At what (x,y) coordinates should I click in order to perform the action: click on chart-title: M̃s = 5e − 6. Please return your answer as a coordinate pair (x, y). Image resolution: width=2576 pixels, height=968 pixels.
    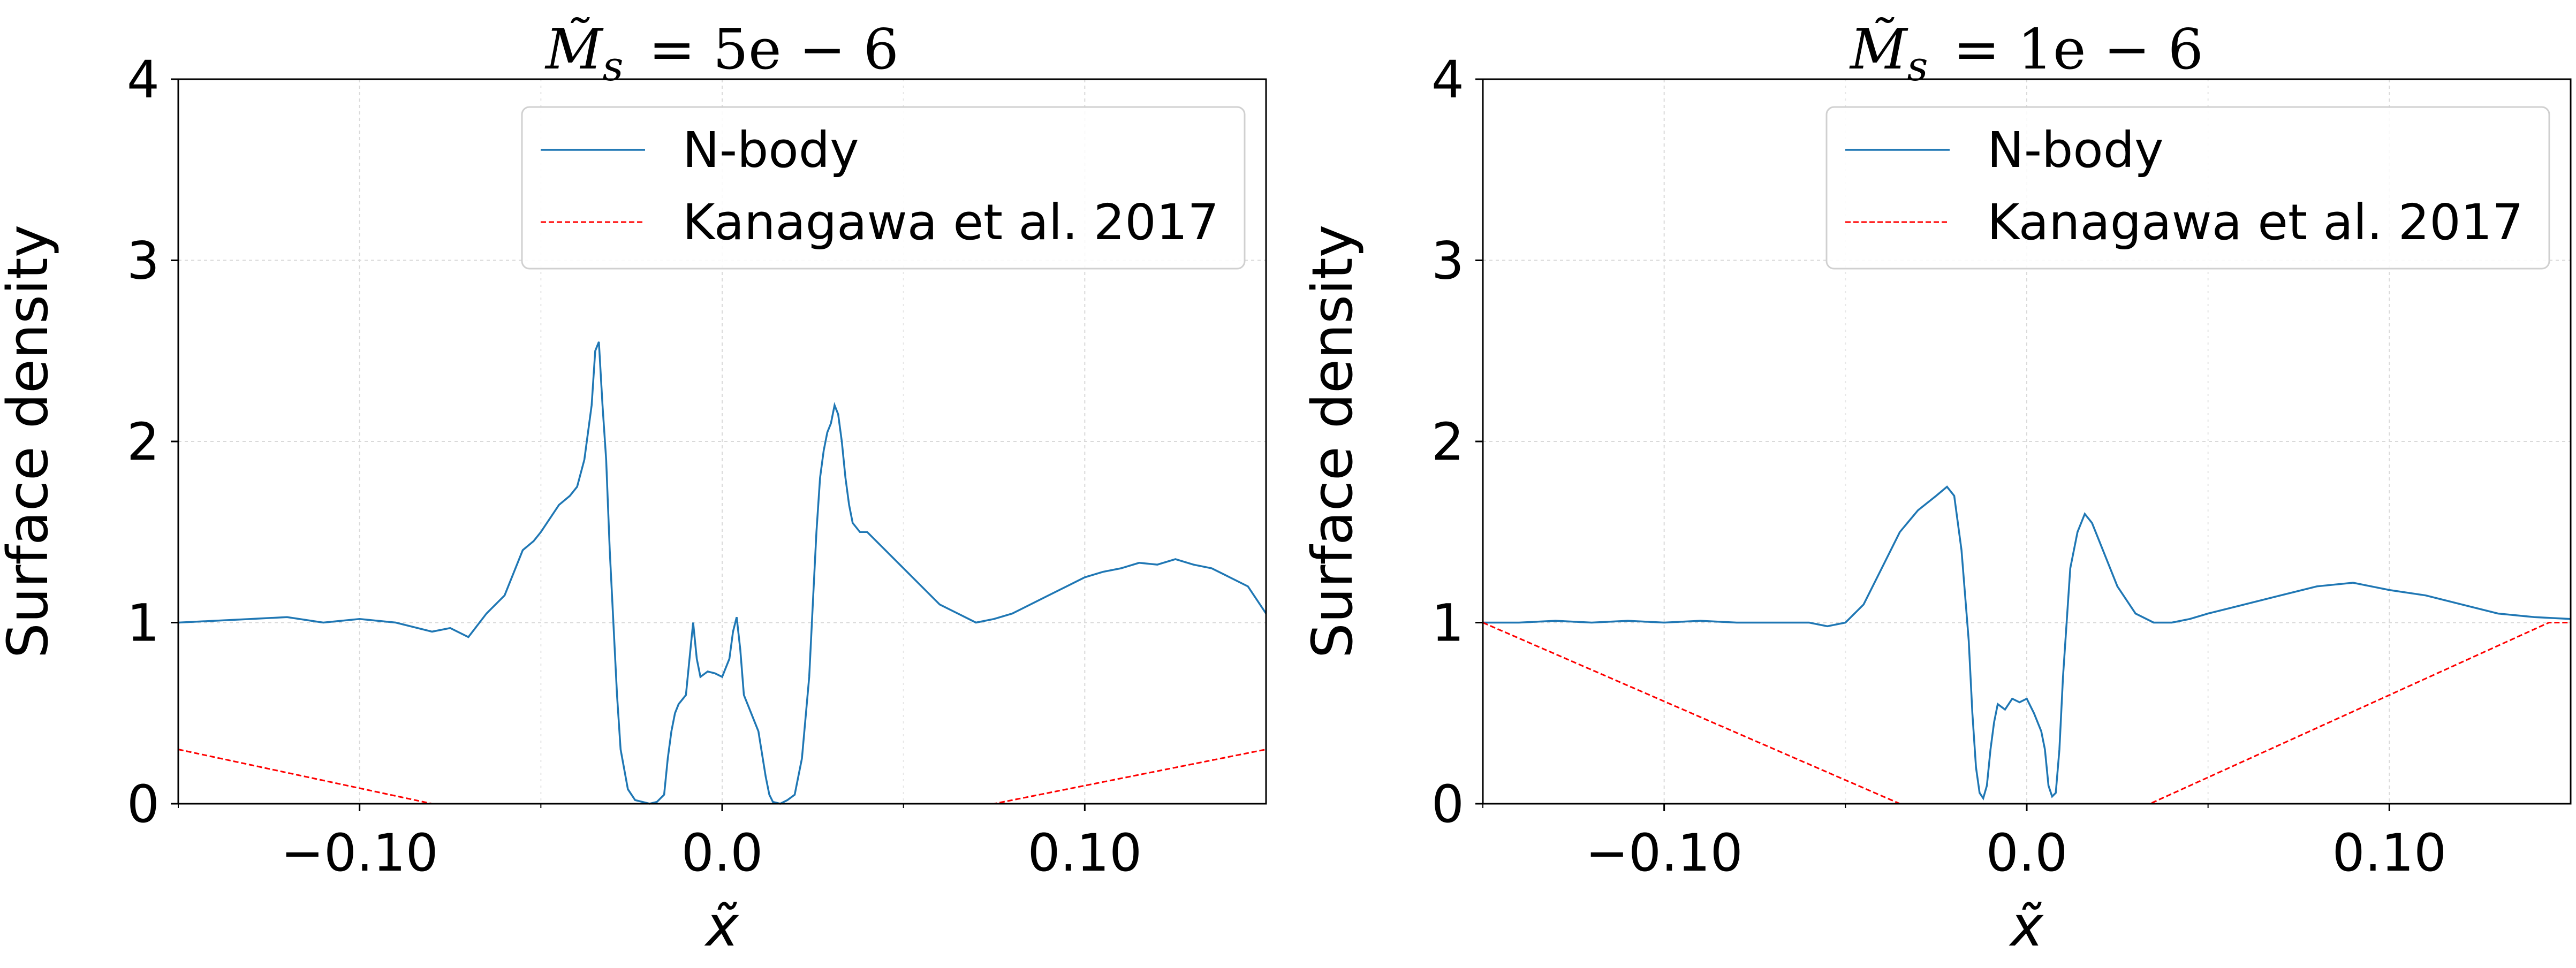
    Looking at the image, I should click on (721, 53).